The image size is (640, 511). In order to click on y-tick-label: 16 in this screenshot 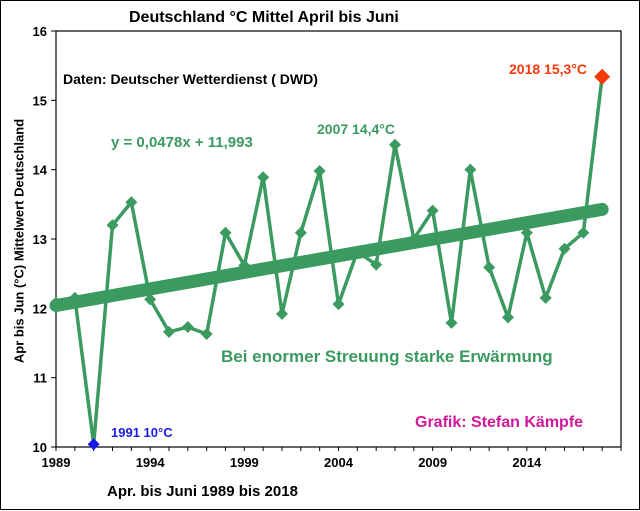, I will do `click(40, 31)`.